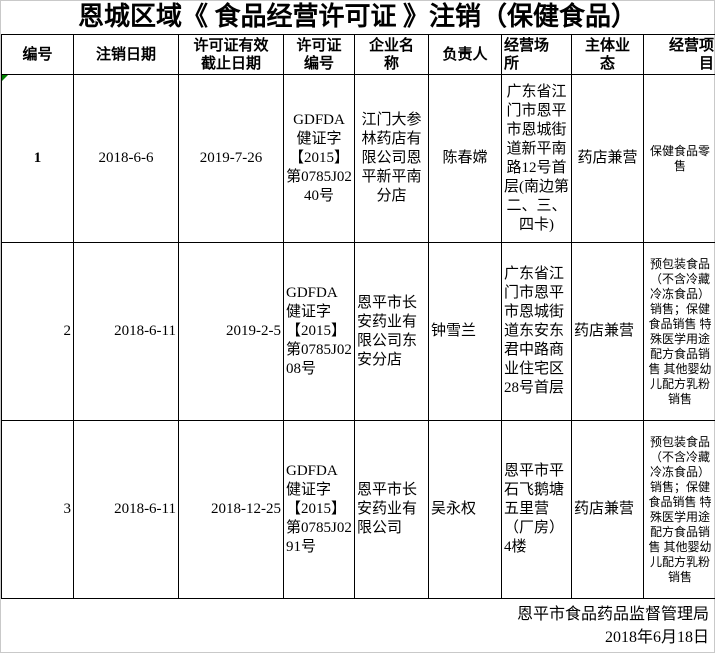 This screenshot has height=653, width=715. Describe the element at coordinates (37, 331) in the screenshot. I see `cell-number: 2` at that location.